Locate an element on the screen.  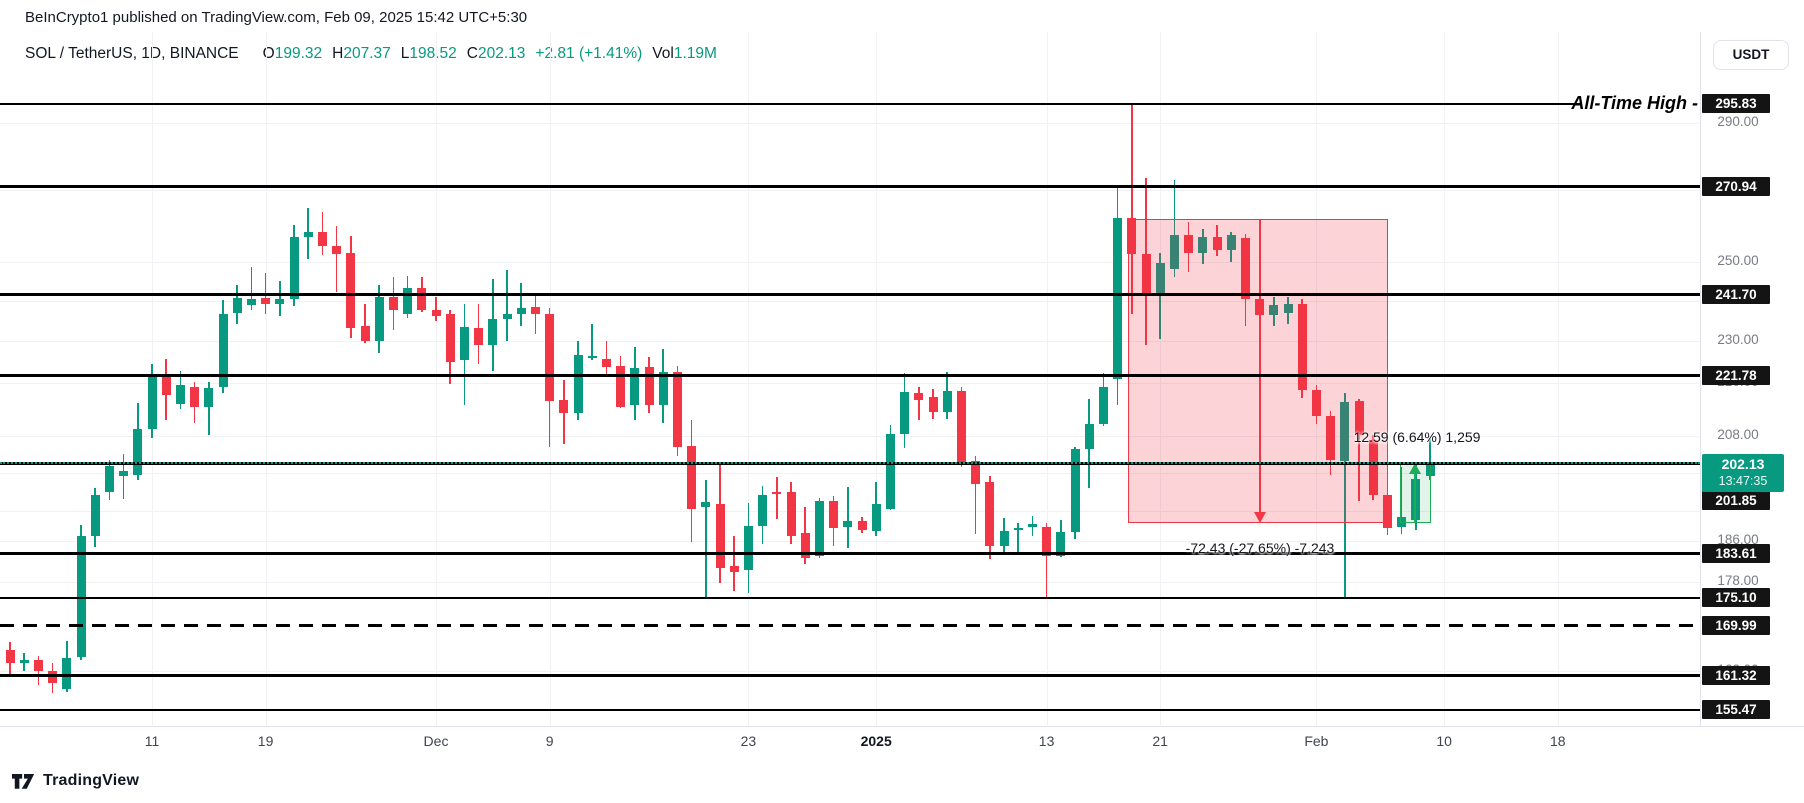
all-time-high-annotation: All-Time High - is located at coordinates (1634, 103).